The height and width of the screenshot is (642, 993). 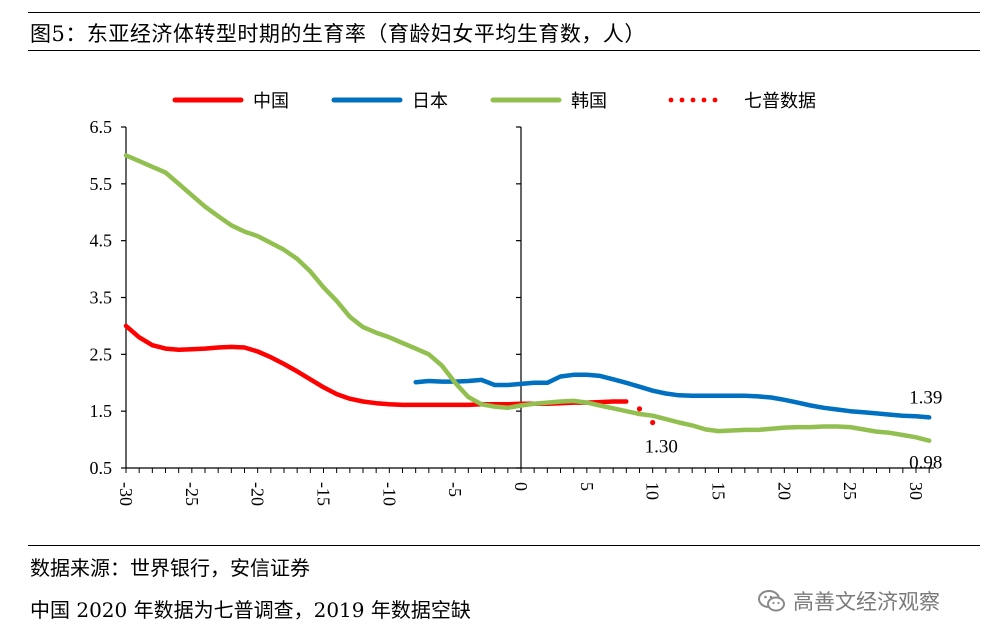 I want to click on x-tick-label: -15, so click(x=324, y=494).